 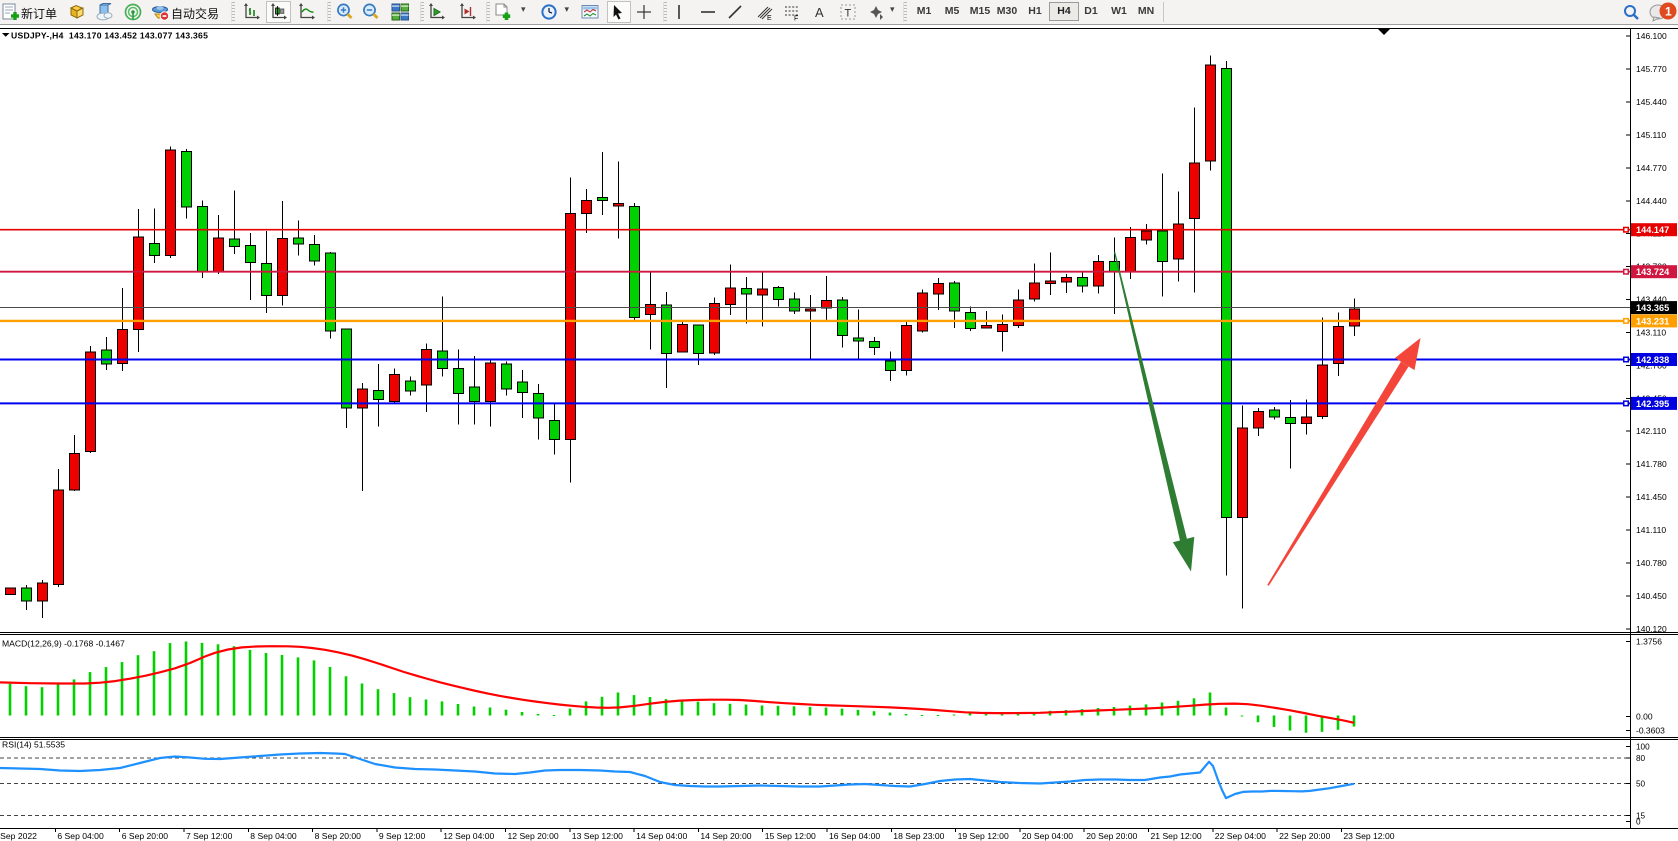 What do you see at coordinates (1651, 135) in the screenshot?
I see `svg-text: 145.110` at bounding box center [1651, 135].